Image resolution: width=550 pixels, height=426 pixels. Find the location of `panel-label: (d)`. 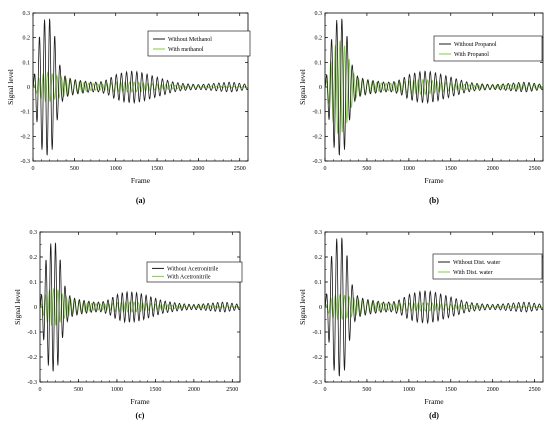

panel-label: (d) is located at coordinates (434, 415).